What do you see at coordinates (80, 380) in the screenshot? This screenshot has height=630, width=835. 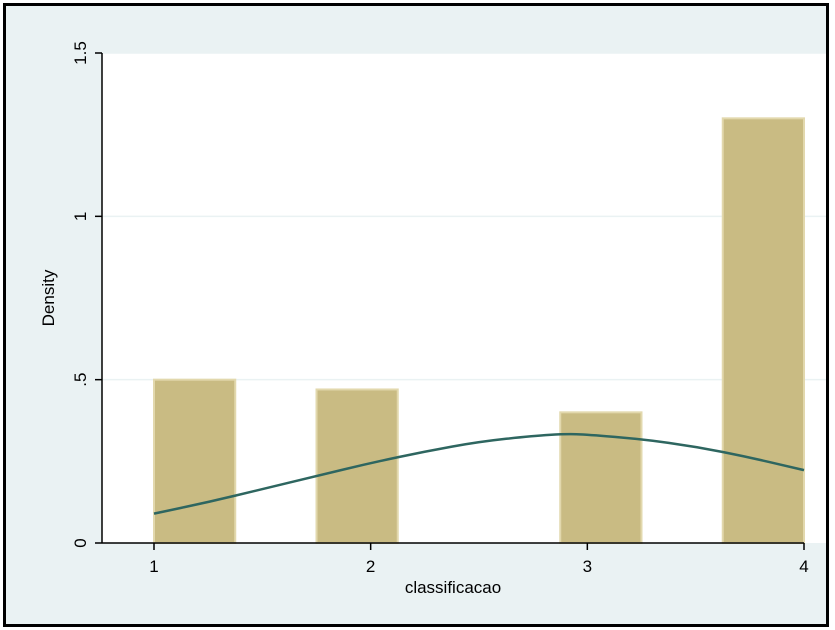 I see `y-tick-label-1: .5` at bounding box center [80, 380].